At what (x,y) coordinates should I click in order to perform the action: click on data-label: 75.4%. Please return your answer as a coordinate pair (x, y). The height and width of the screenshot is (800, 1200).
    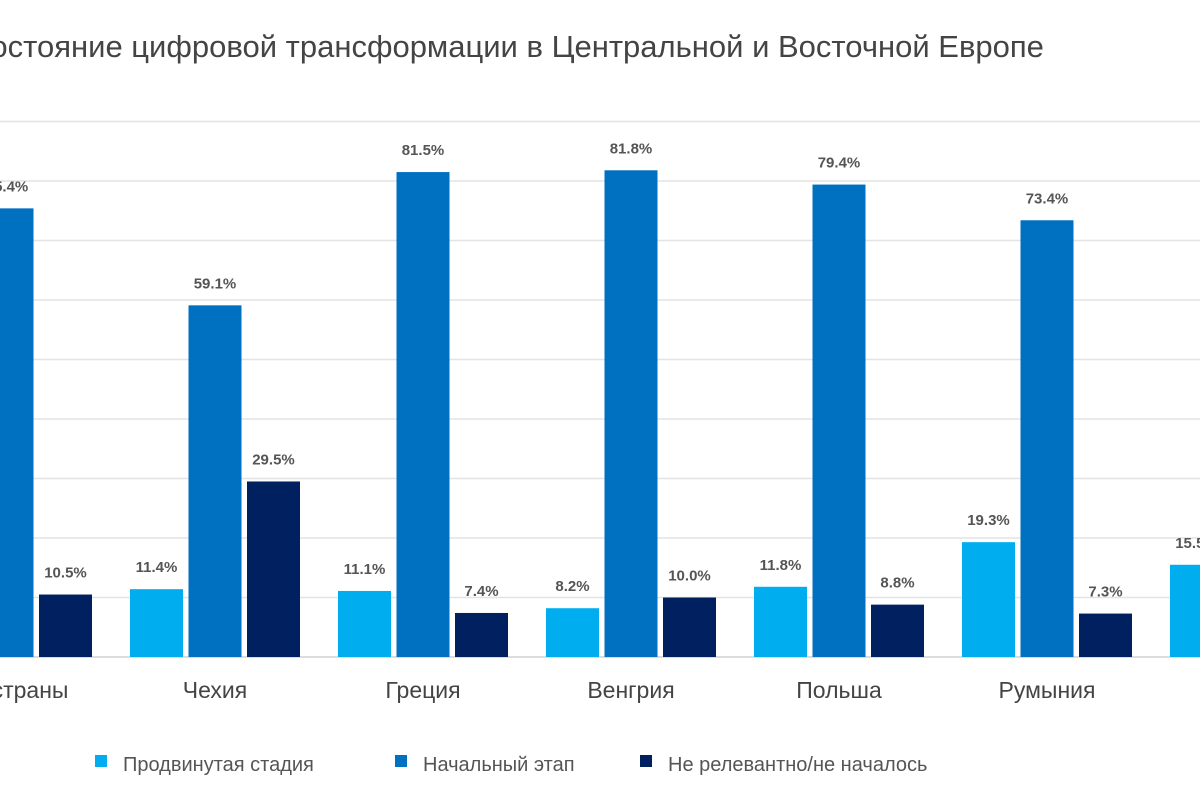
    Looking at the image, I should click on (14, 186).